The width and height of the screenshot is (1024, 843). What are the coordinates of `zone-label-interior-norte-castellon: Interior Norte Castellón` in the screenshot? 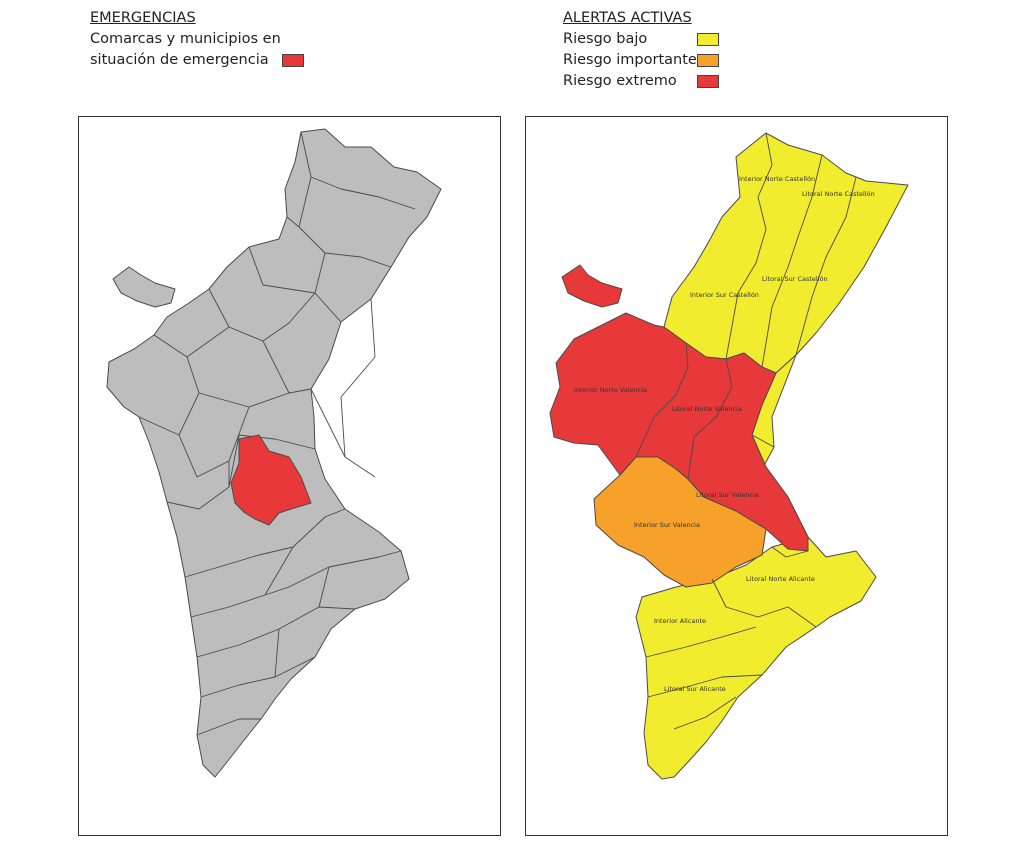 It's located at (777, 179).